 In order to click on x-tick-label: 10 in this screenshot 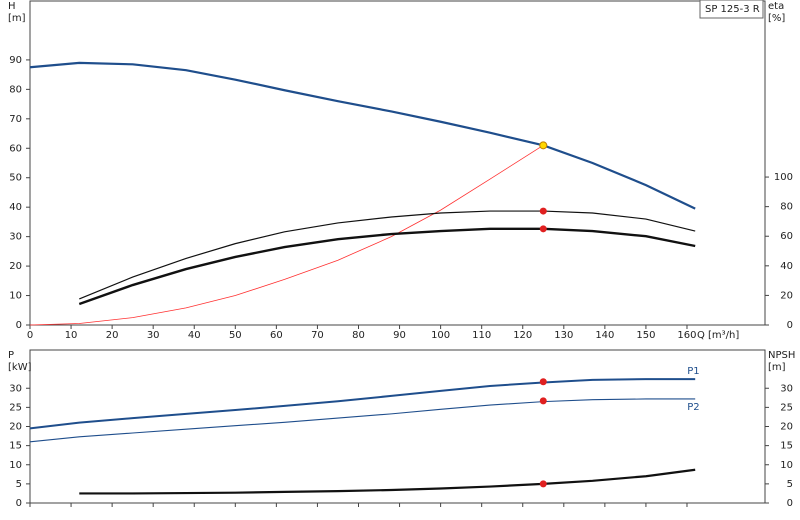, I will do `click(71, 335)`.